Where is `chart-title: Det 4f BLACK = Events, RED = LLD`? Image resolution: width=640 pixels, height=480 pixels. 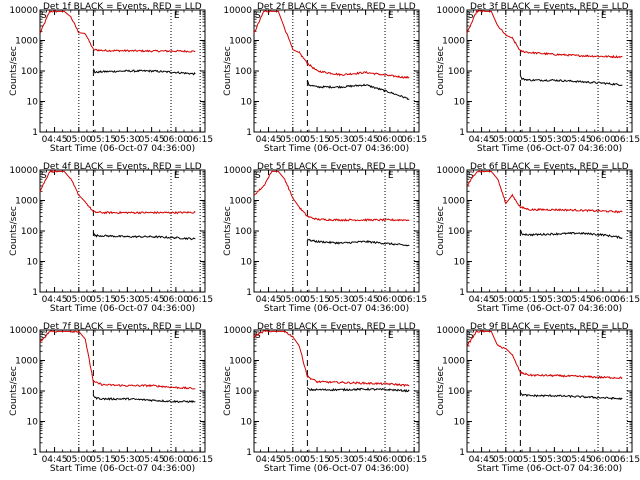 chart-title: Det 4f BLACK = Events, RED = LLD is located at coordinates (122, 167).